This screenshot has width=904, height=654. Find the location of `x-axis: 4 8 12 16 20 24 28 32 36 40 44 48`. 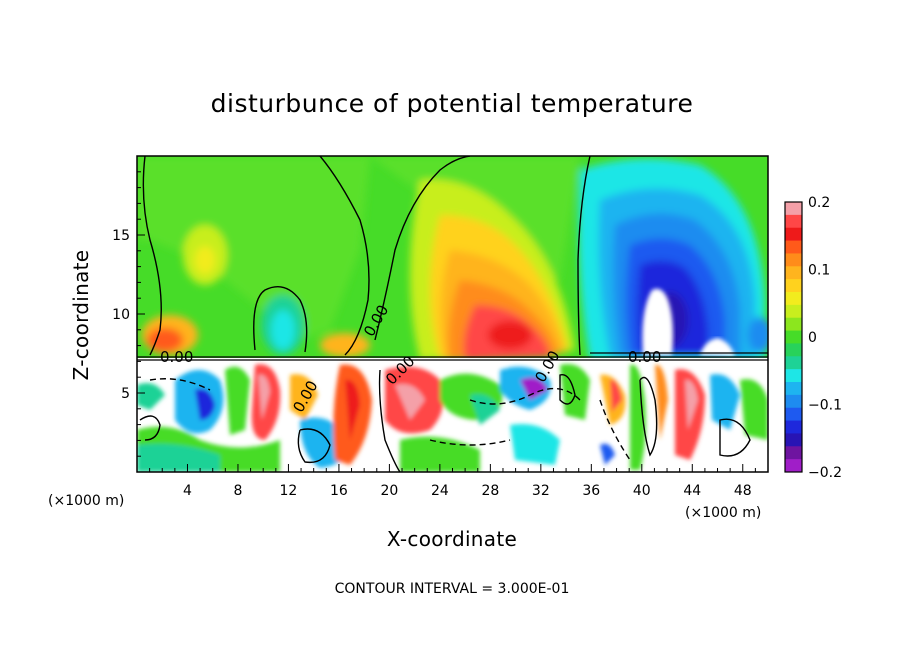

x-axis: 4 8 12 16 20 24 28 32 36 40 44 48 is located at coordinates (452, 481).